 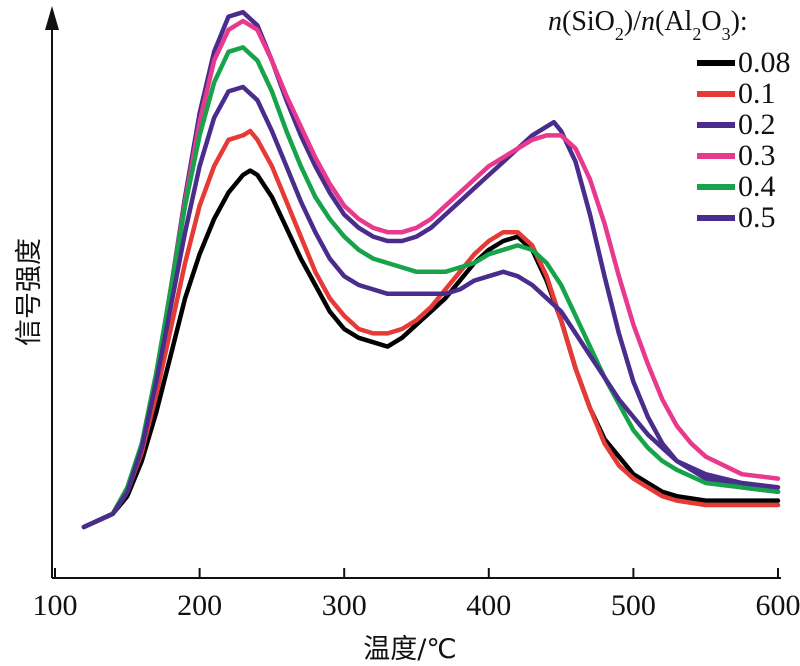 I want to click on y-axis-arrow, so click(x=52, y=18).